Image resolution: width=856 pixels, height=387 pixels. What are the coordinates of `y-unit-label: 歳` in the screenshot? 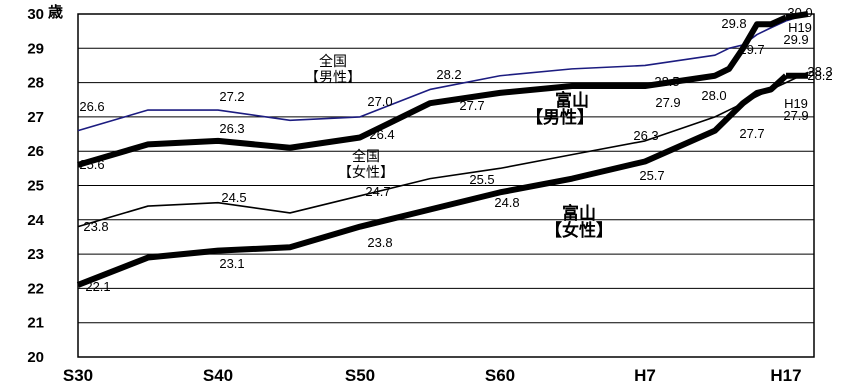 It's located at (55, 12).